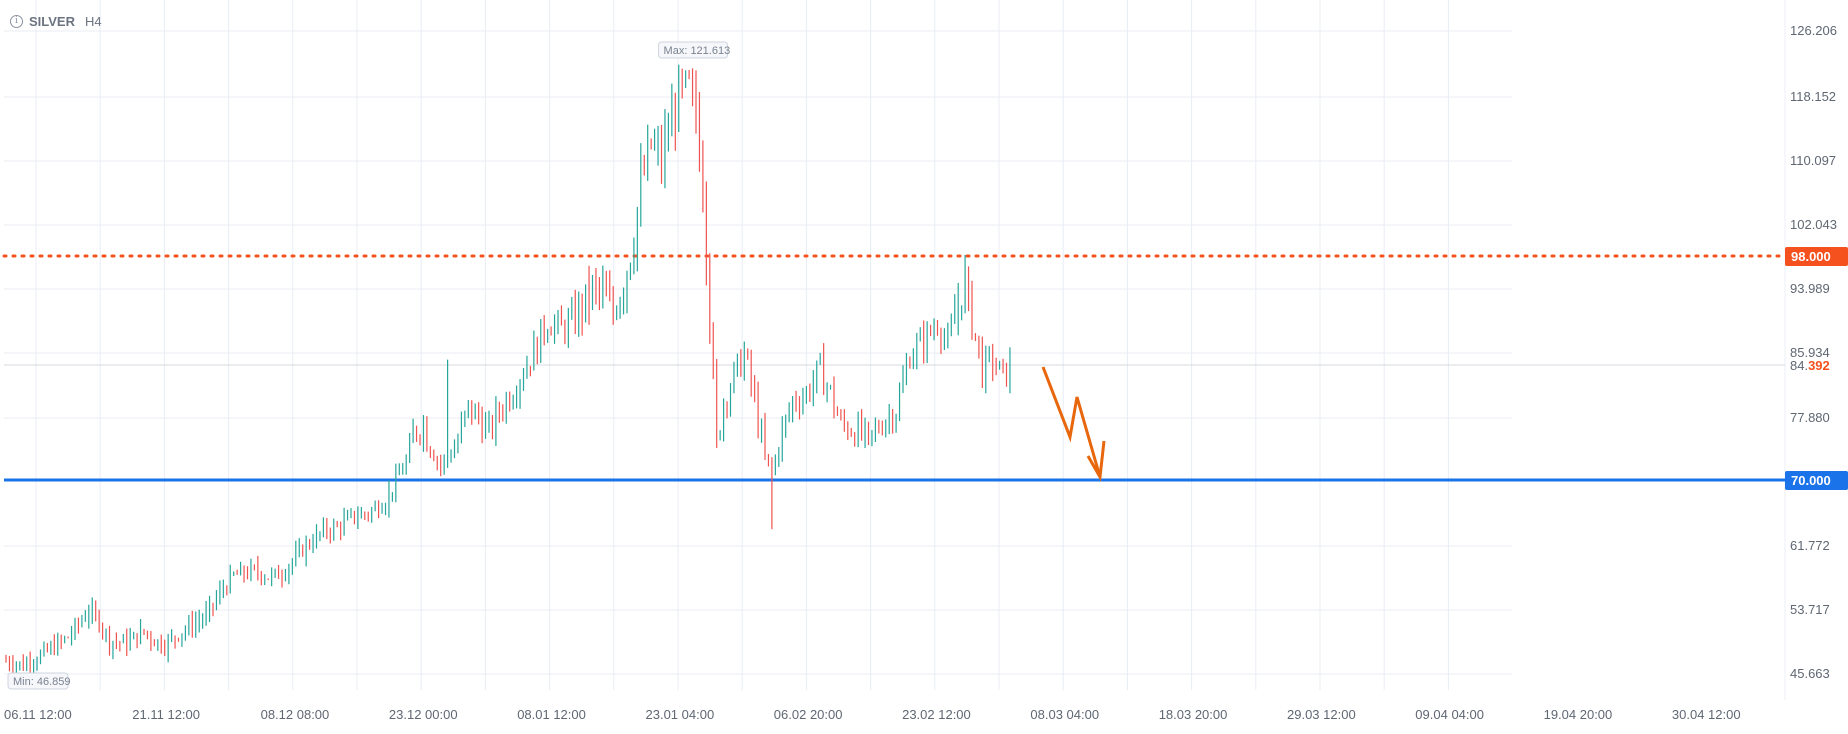 The width and height of the screenshot is (1848, 734). Describe the element at coordinates (166, 714) in the screenshot. I see `x-tick-label: 21.11 12:00` at that location.